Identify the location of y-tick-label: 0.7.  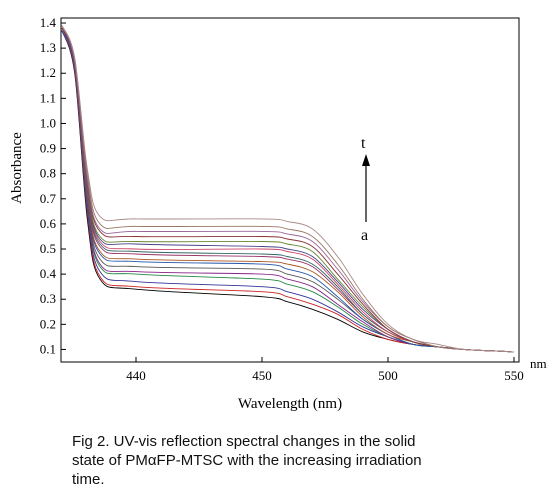
(48, 198).